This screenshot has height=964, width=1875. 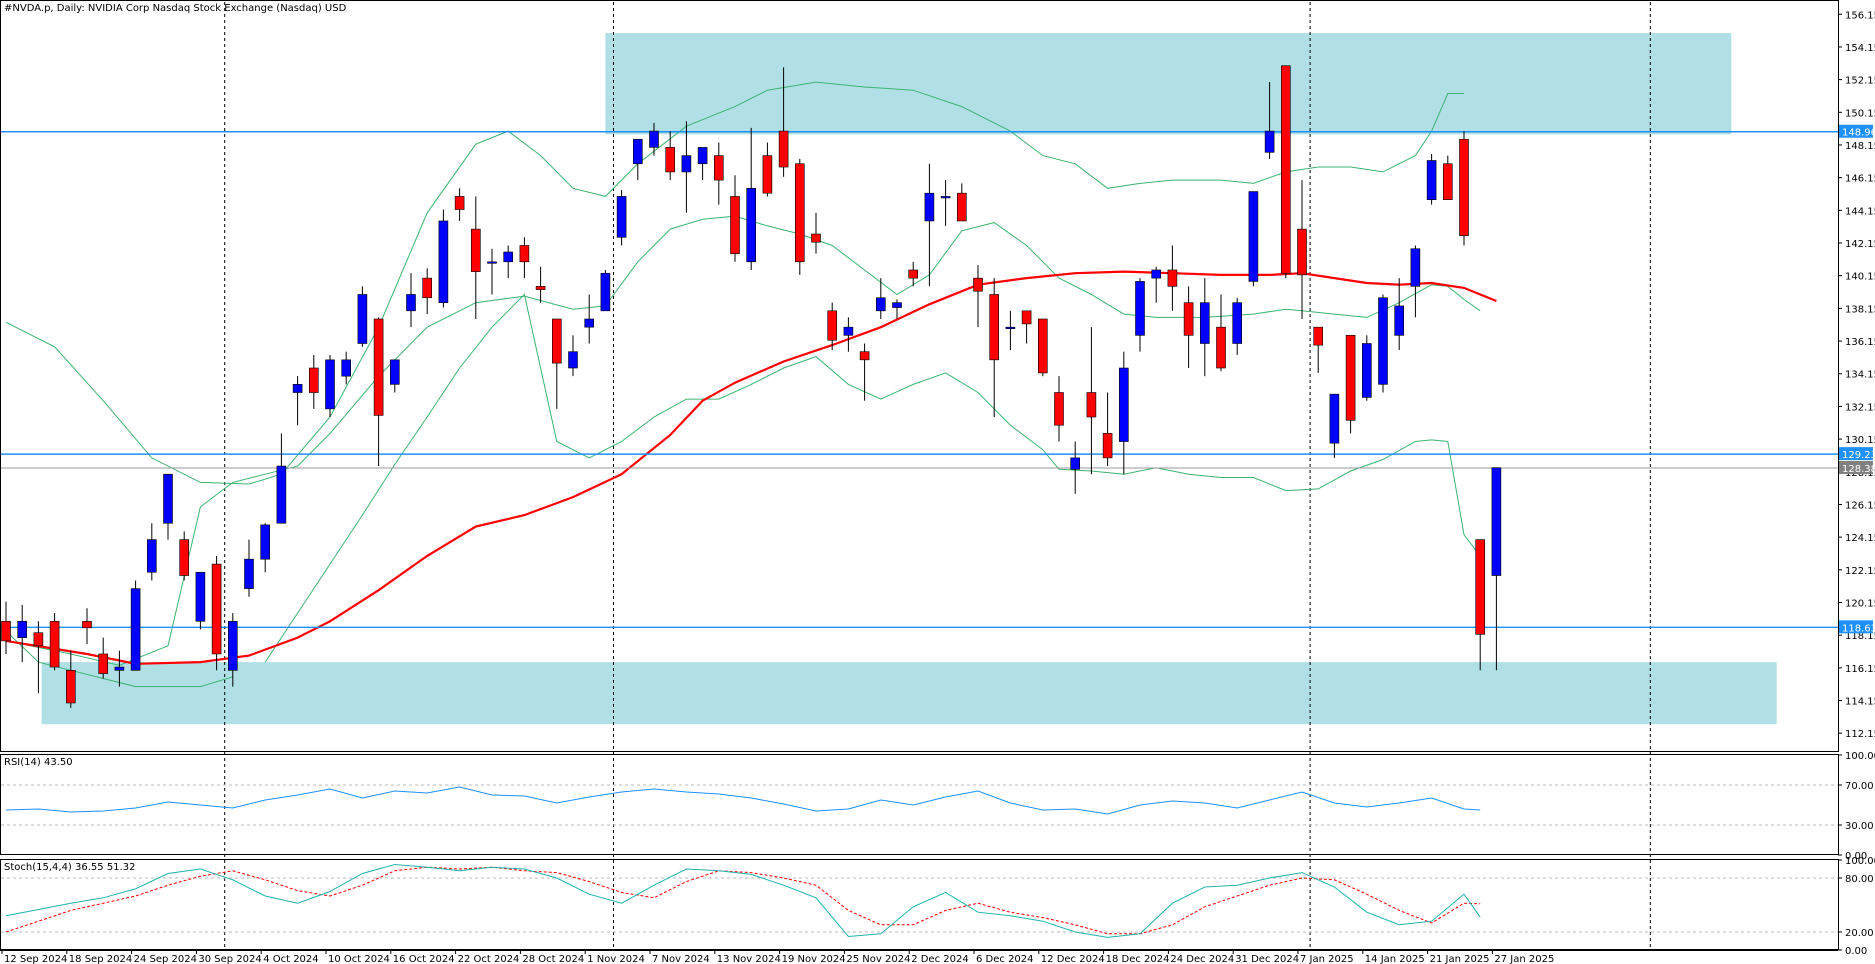 I want to click on price-tick-label: 146.15, so click(x=1860, y=179).